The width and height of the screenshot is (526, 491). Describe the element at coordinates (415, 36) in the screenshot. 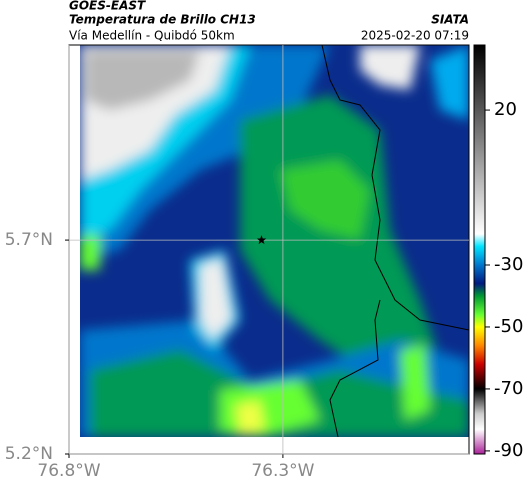

I see `timestamp: 2025-02-20 07:19` at that location.